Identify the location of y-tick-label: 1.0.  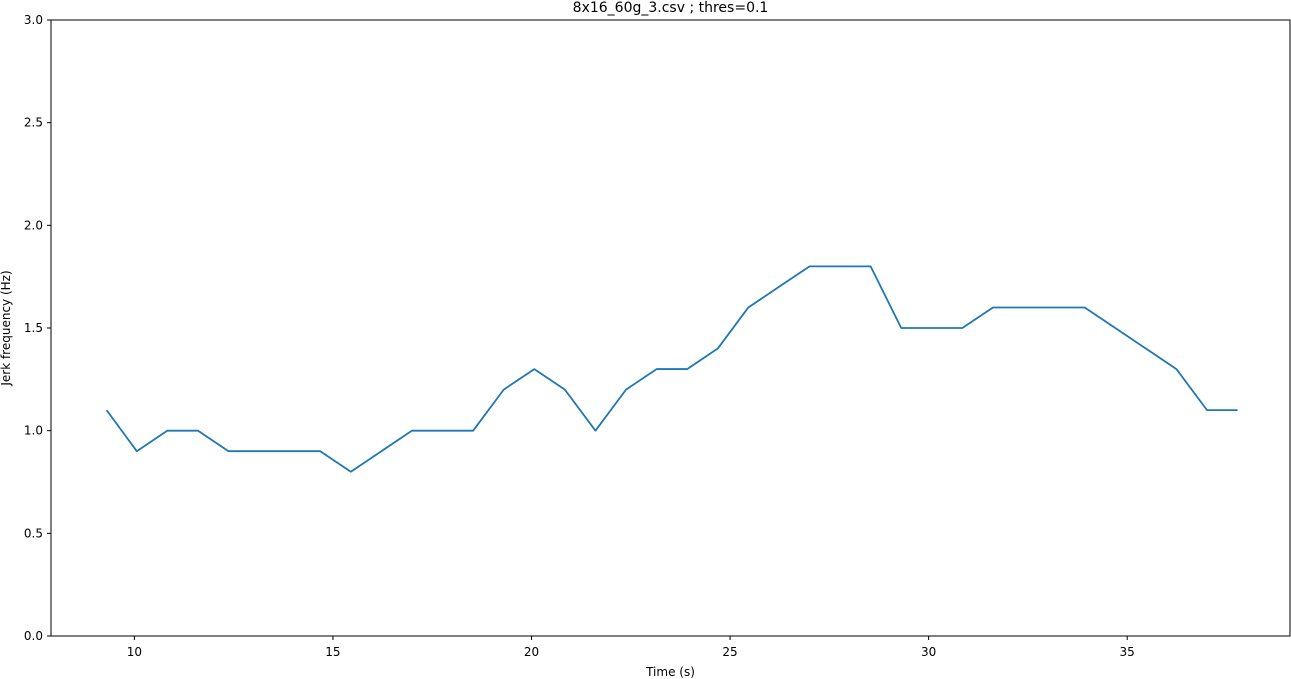
(33, 431).